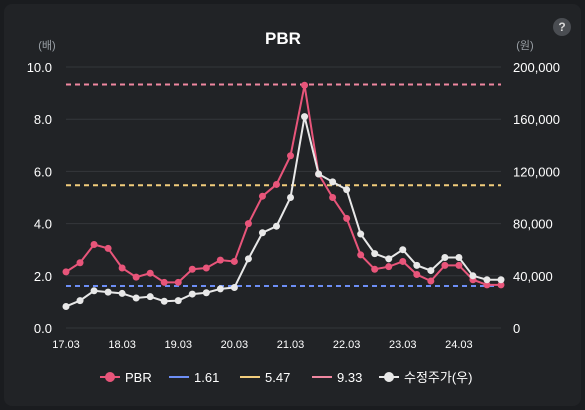 This screenshot has width=585, height=410. I want to click on x-tick-label: 17.03, so click(66, 345).